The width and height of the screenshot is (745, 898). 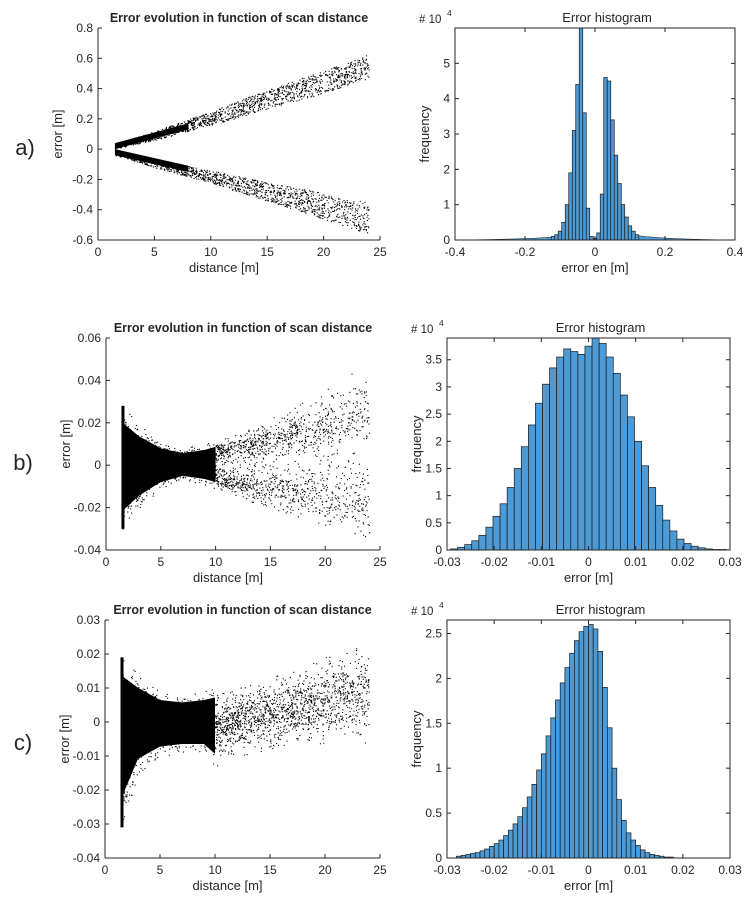 I want to click on histogram-plot-area, so click(x=595, y=134).